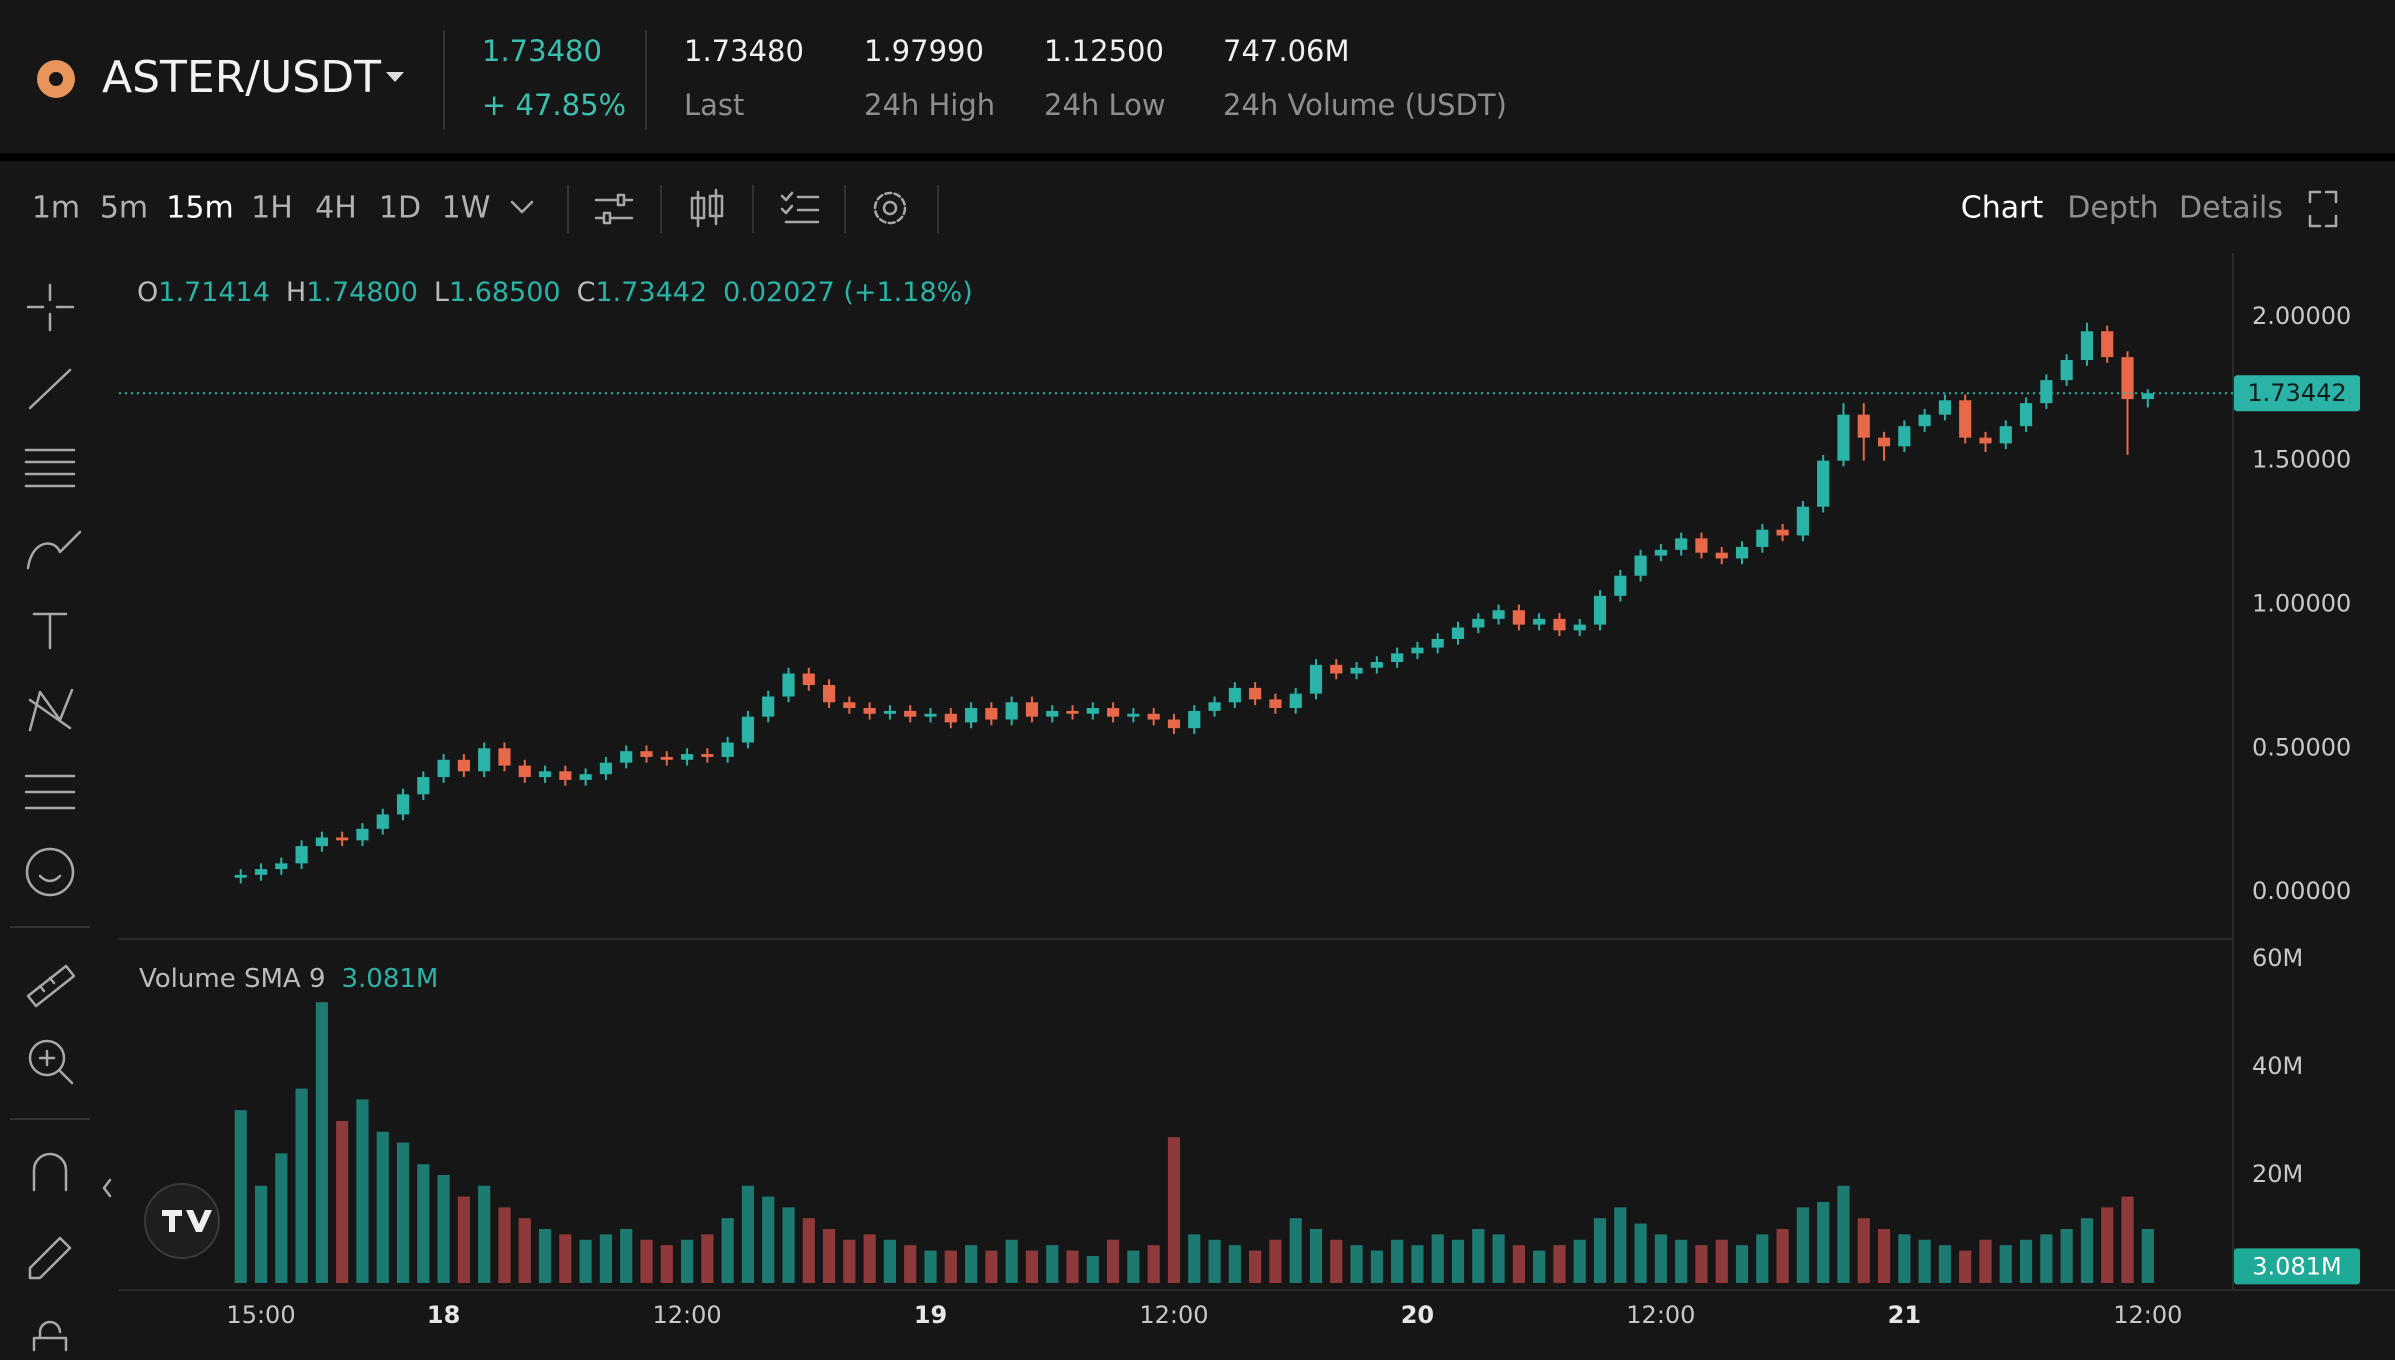 The width and height of the screenshot is (2395, 1360). I want to click on intervals: 1m 5m 15m 1H 4H 1D 1W, so click(261, 208).